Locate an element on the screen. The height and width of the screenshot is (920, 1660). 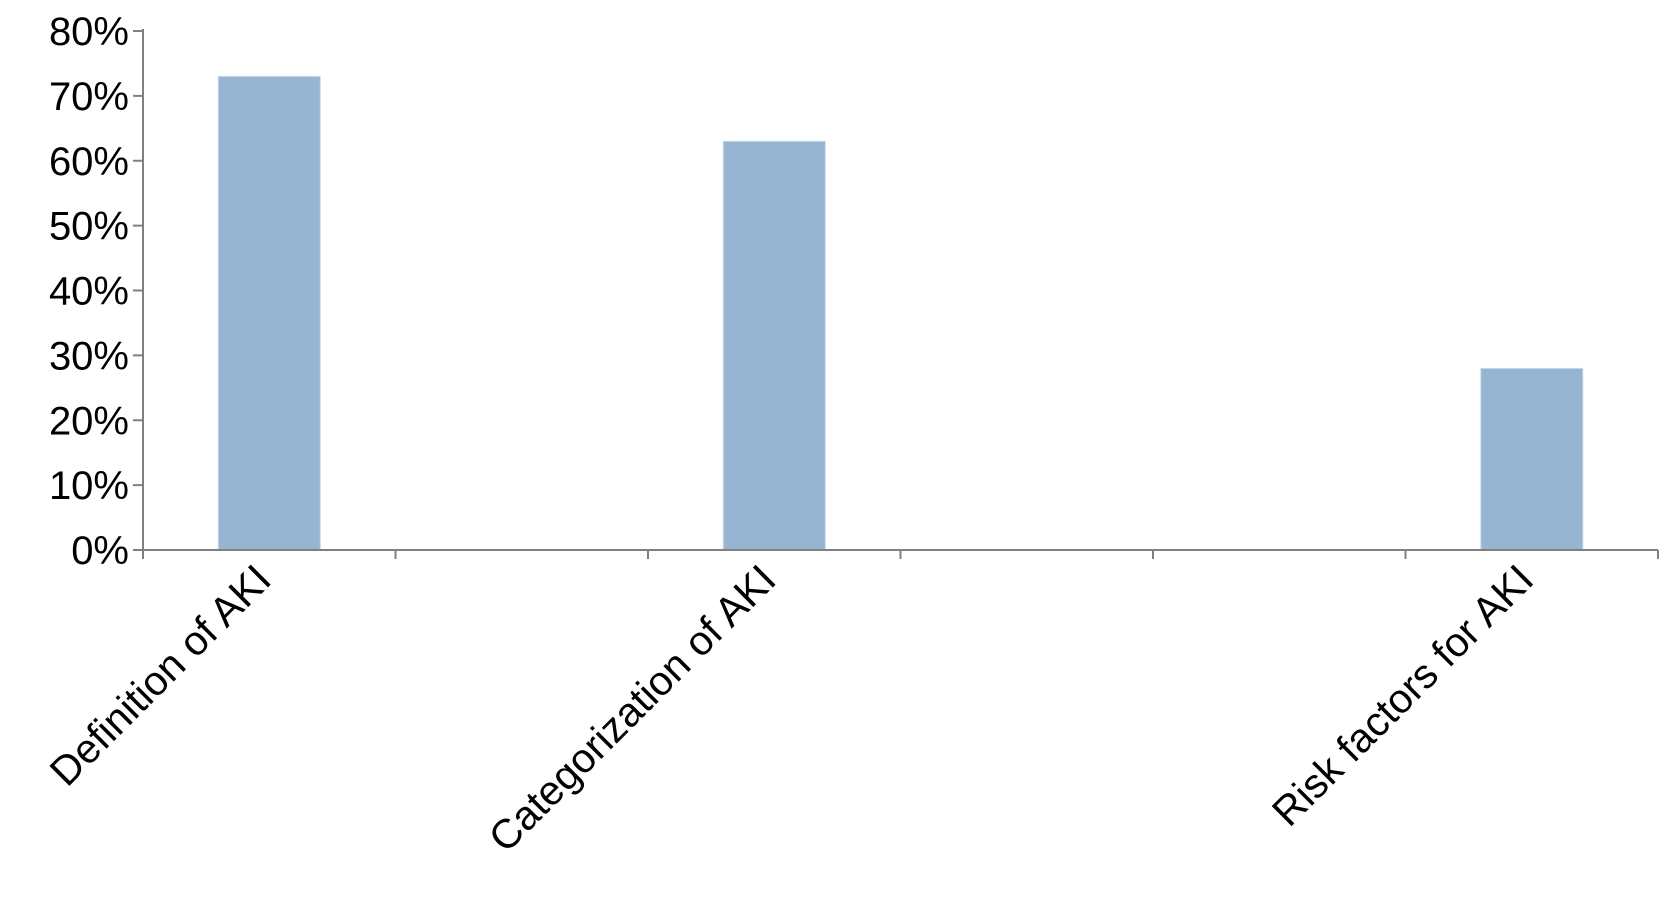
y-tick-label: 40% is located at coordinates (89, 292).